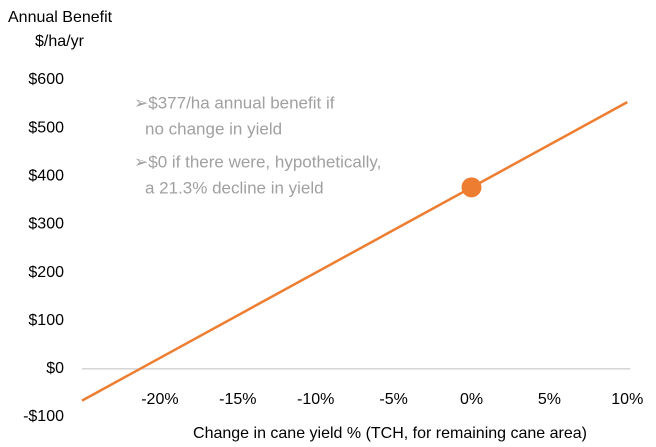  Describe the element at coordinates (55, 368) in the screenshot. I see `y-tick-label: $0` at that location.